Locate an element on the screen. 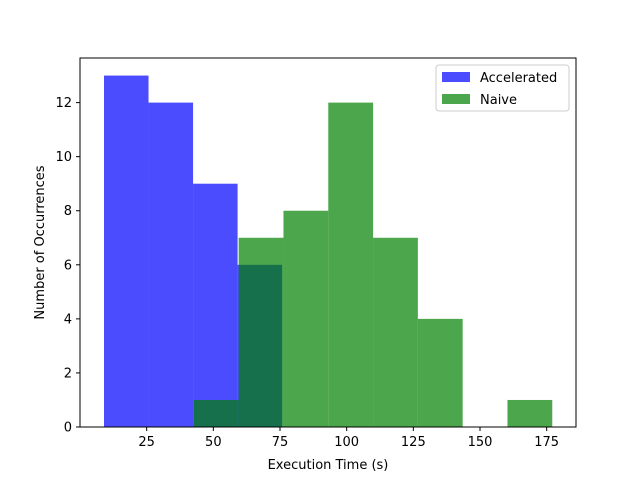 This screenshot has width=640, height=480. accelerated-legend-swatch is located at coordinates (456, 77).